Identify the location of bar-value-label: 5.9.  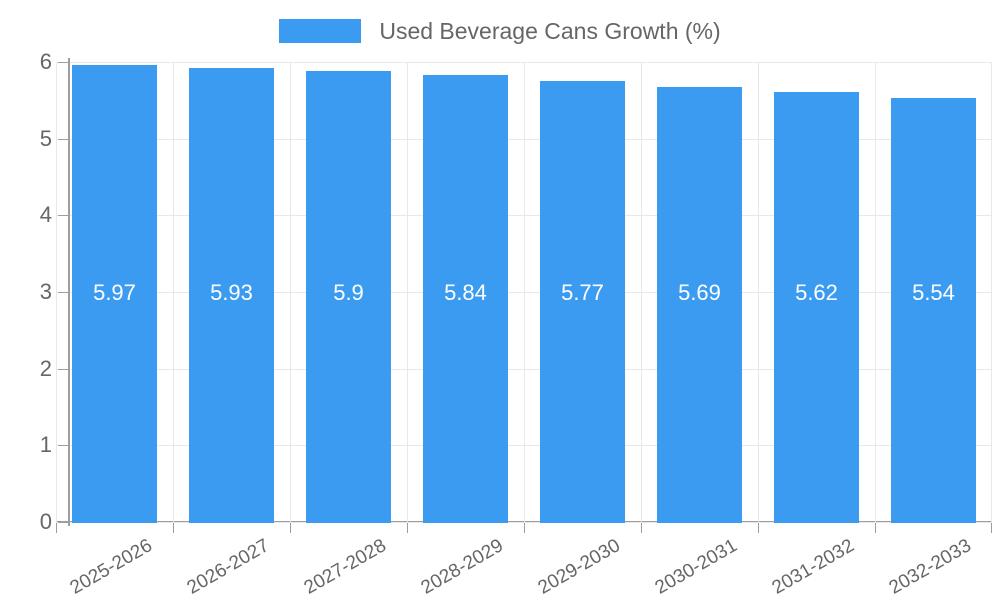
(348, 292).